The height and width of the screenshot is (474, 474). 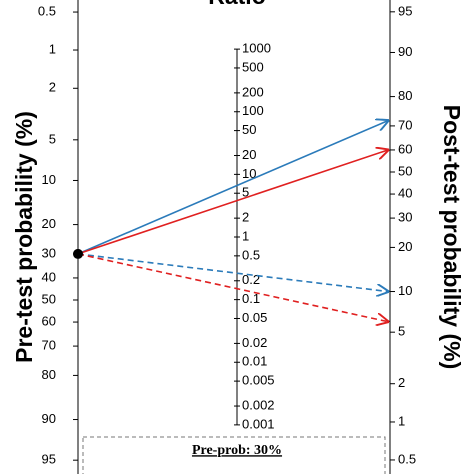 What do you see at coordinates (258, 404) in the screenshot?
I see `middle-tick-label: 0.002` at bounding box center [258, 404].